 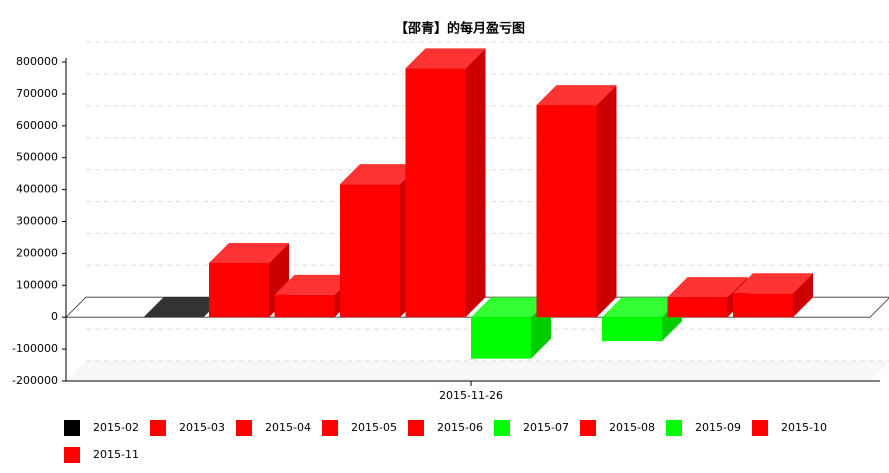 What do you see at coordinates (35, 380) in the screenshot?
I see `y-tick-label: -200000` at bounding box center [35, 380].